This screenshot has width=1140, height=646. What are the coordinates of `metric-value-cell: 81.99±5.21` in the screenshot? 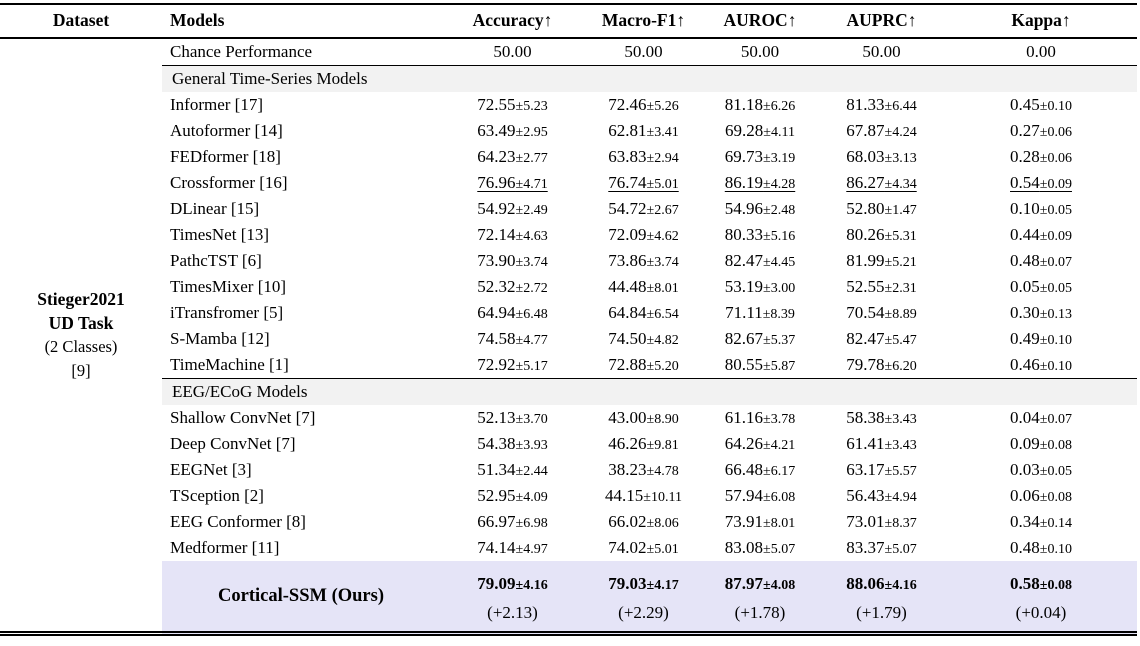 It's located at (881, 260).